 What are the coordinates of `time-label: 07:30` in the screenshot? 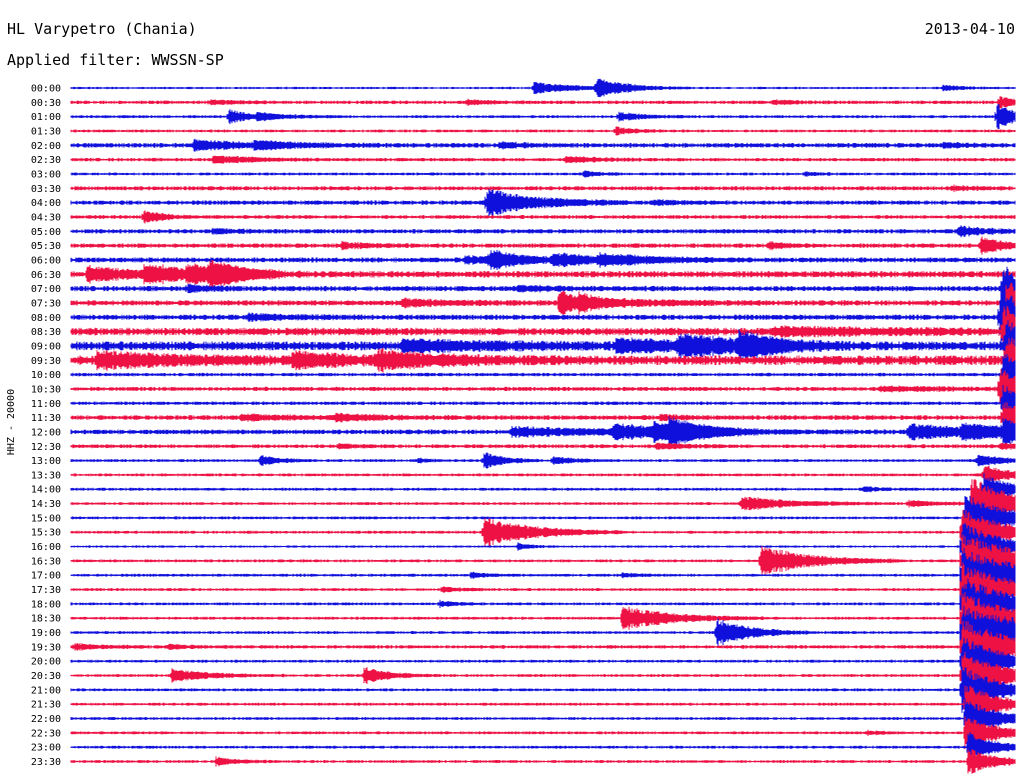 It's located at (46, 303).